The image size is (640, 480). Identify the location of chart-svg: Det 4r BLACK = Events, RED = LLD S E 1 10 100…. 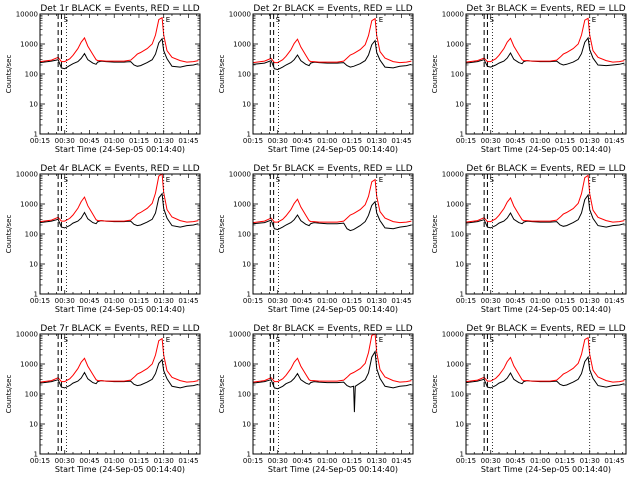
(103, 239).